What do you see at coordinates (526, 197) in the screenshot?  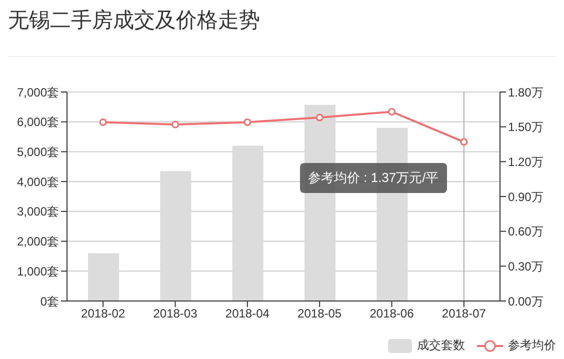 I see `y2-tick-label: 0.90万` at bounding box center [526, 197].